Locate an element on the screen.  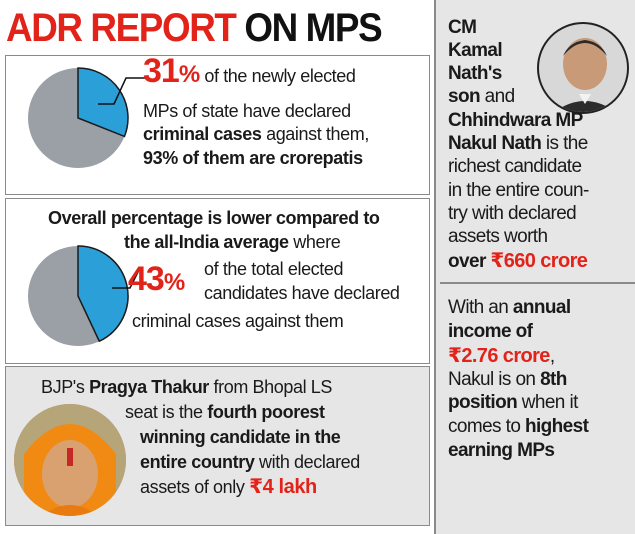
stat-1-line-1: 31% of the newly elected is located at coordinates (249, 71).